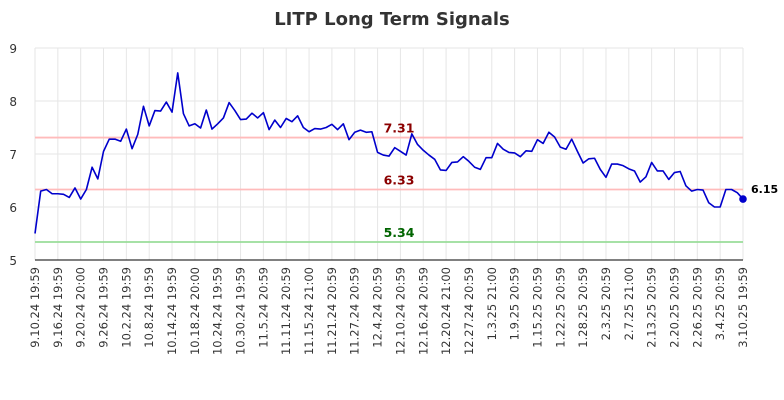 The height and width of the screenshot is (400, 784). Describe the element at coordinates (392, 19) in the screenshot. I see `chart-title: LITP Long Term Signals` at that location.